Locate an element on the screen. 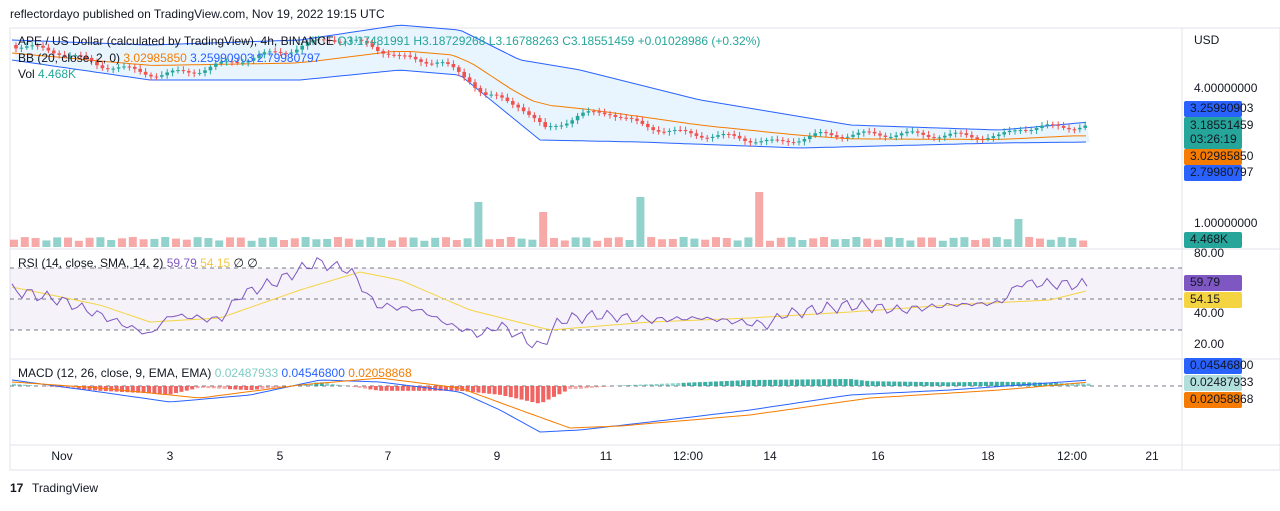  badge-text: 59.79 is located at coordinates (1205, 282).